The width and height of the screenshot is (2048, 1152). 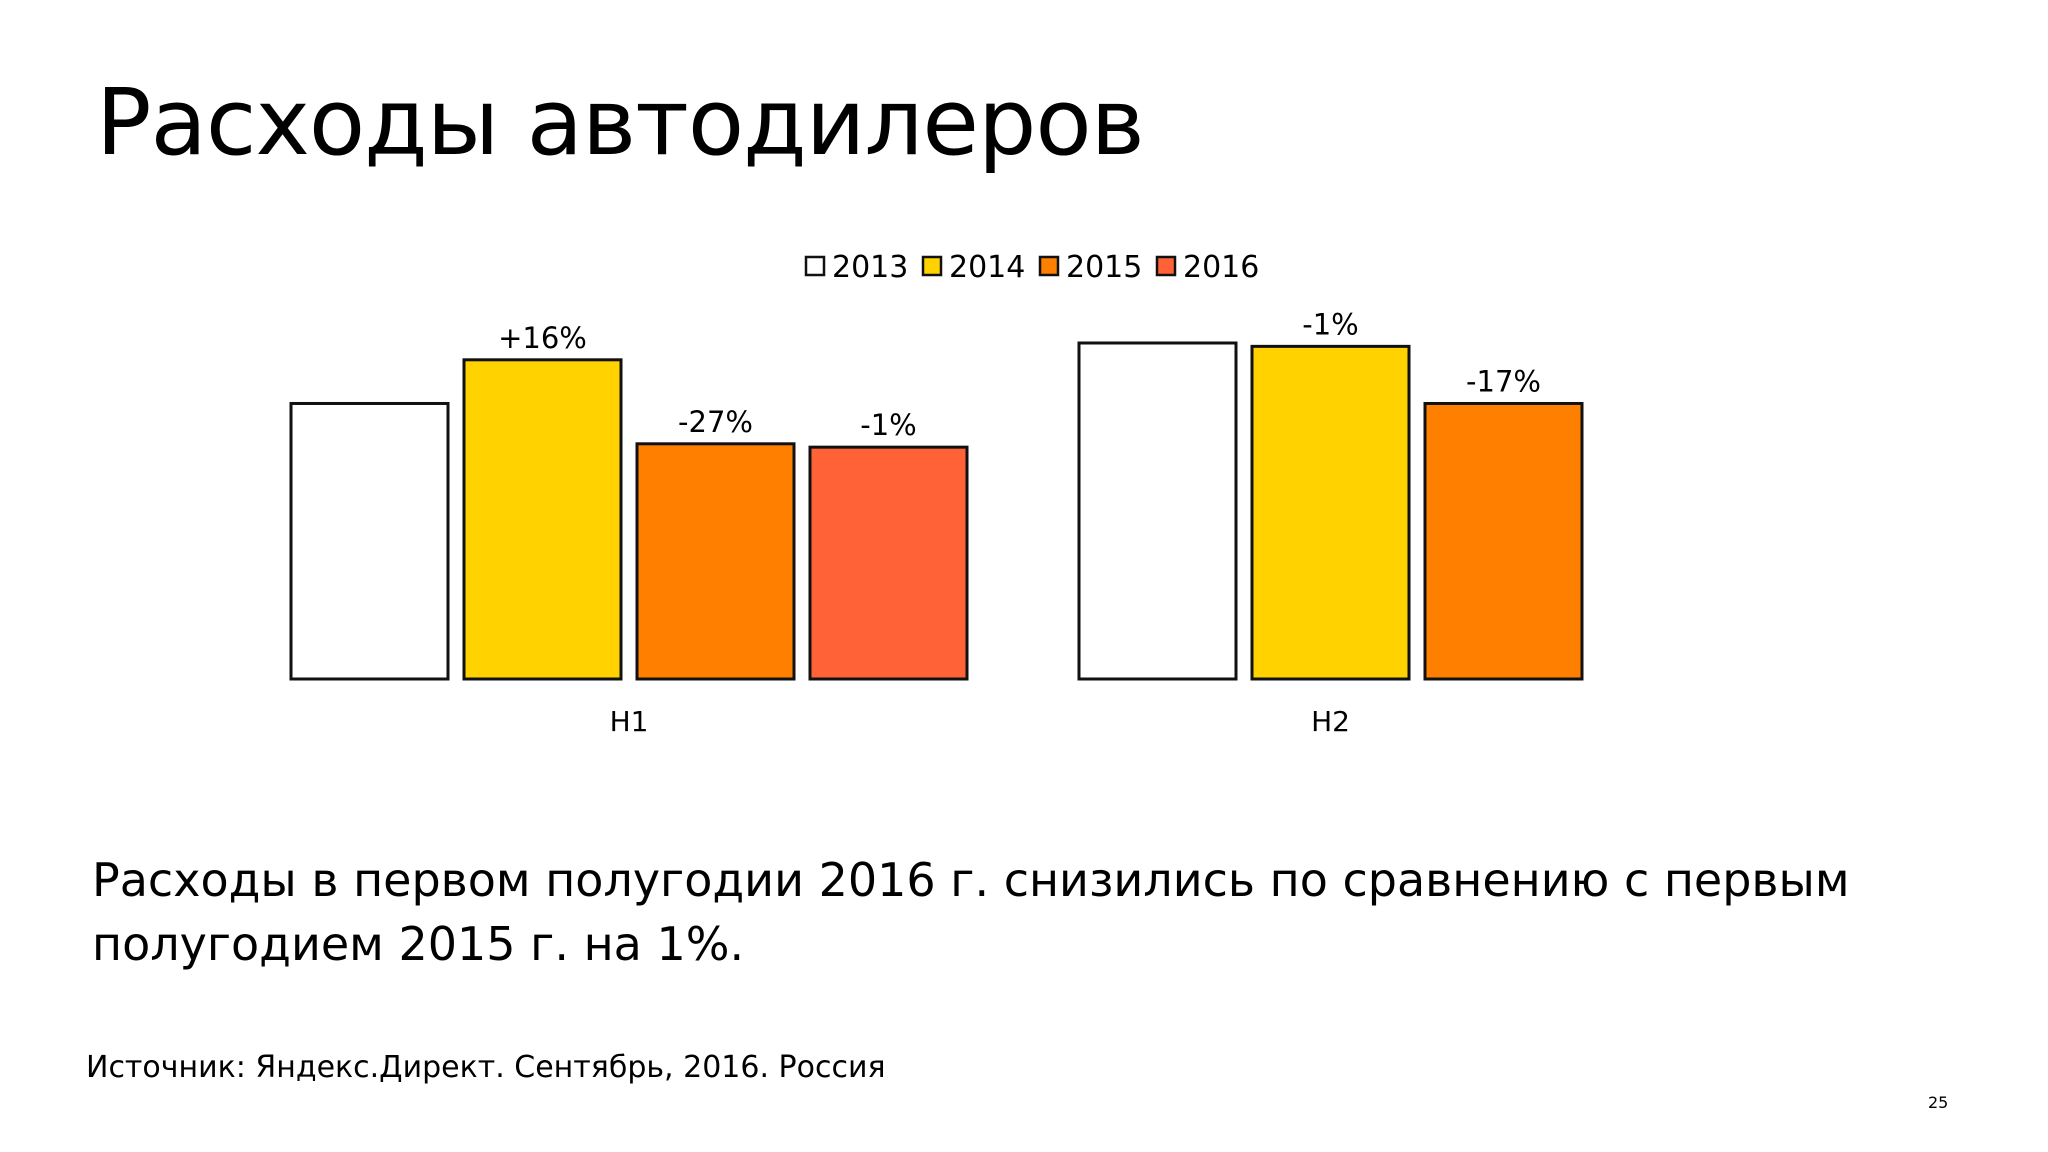 I want to click on bar-h1-2013, so click(x=369, y=541).